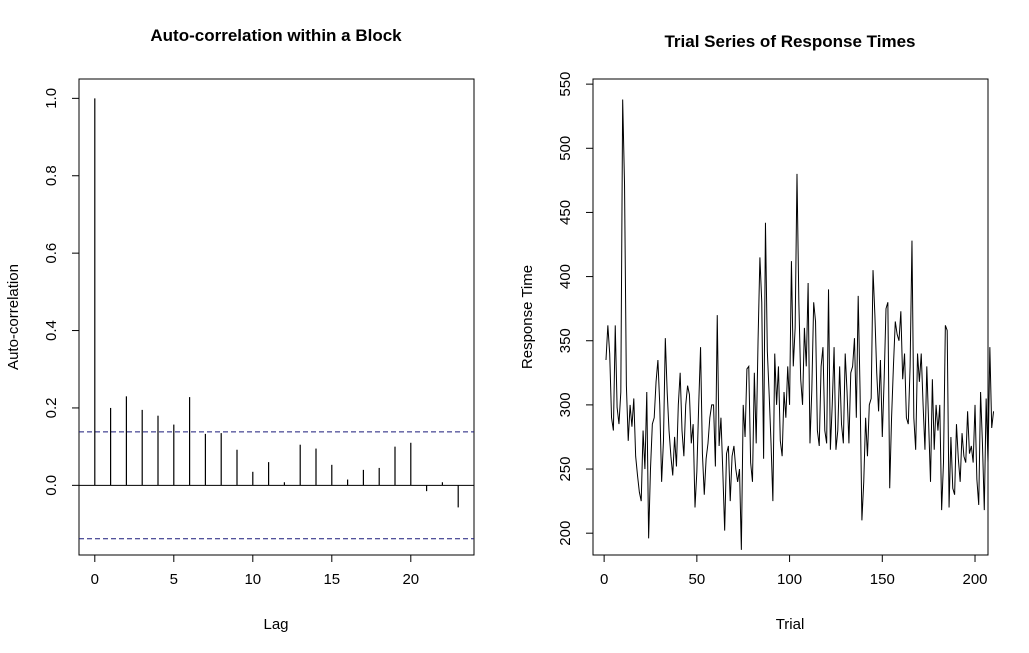  Describe the element at coordinates (51, 175) in the screenshot. I see `acf-y-tick-label: 0.8` at that location.